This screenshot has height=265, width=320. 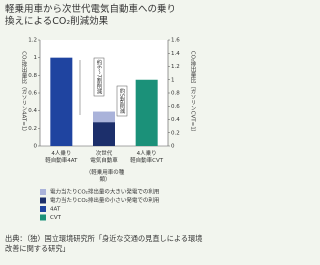 What do you see at coordinates (32, 129) in the screenshot?
I see `y-tick-label: 0.2` at bounding box center [32, 129].